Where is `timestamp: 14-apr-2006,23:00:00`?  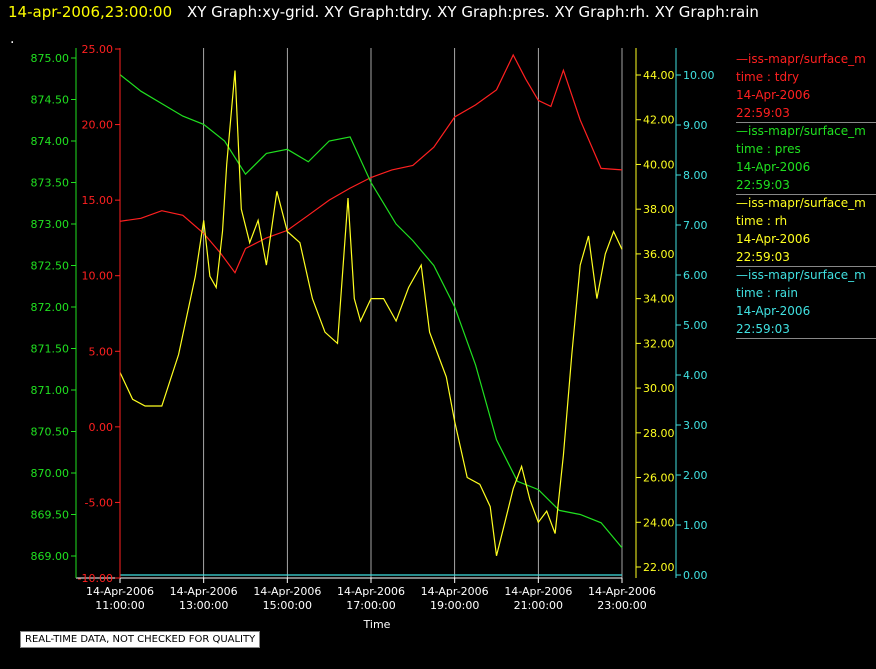 timestamp: 14-apr-2006,23:00:00 is located at coordinates (90, 12).